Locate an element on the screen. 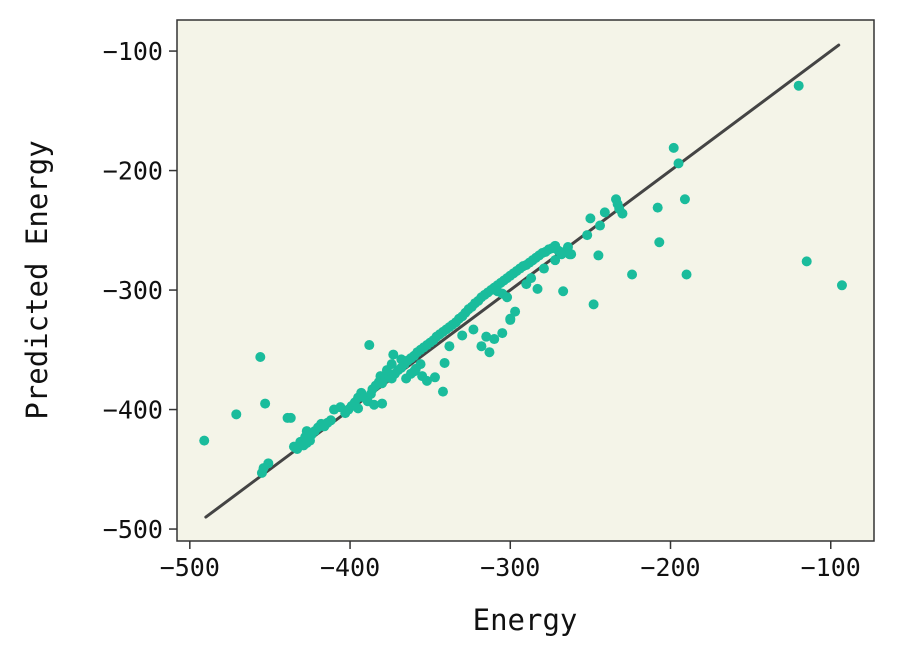 This screenshot has height=657, width=898. y-tick-label: −300 is located at coordinates (133, 290).